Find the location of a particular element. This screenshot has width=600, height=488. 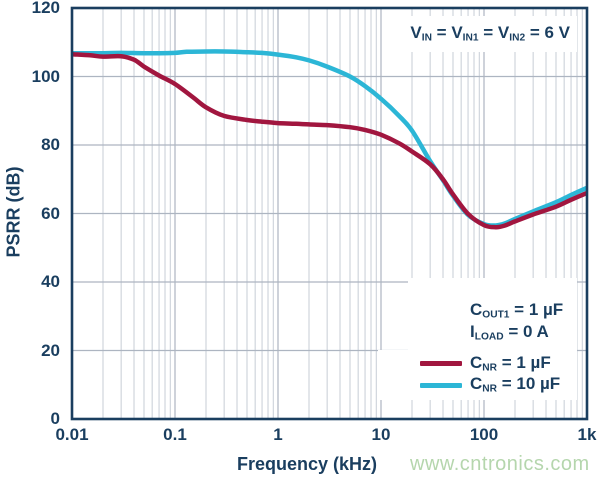

x-tick-0p01: 0.01 is located at coordinates (72, 434).